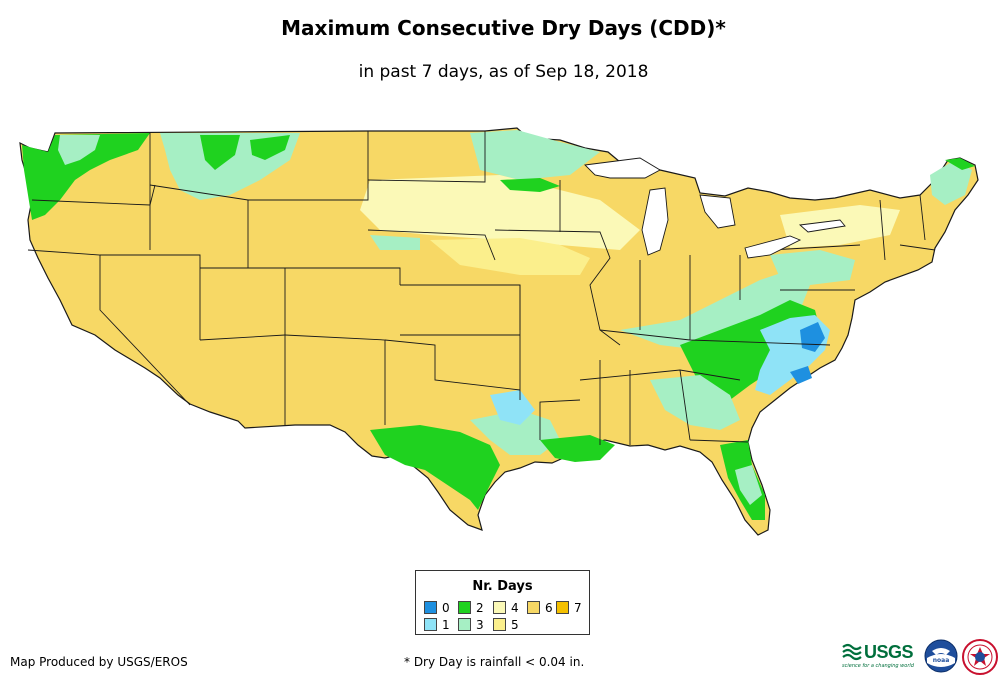 This screenshot has height=691, width=1007. Describe the element at coordinates (695, 402) in the screenshot. I see `moist-area-georgia` at that location.